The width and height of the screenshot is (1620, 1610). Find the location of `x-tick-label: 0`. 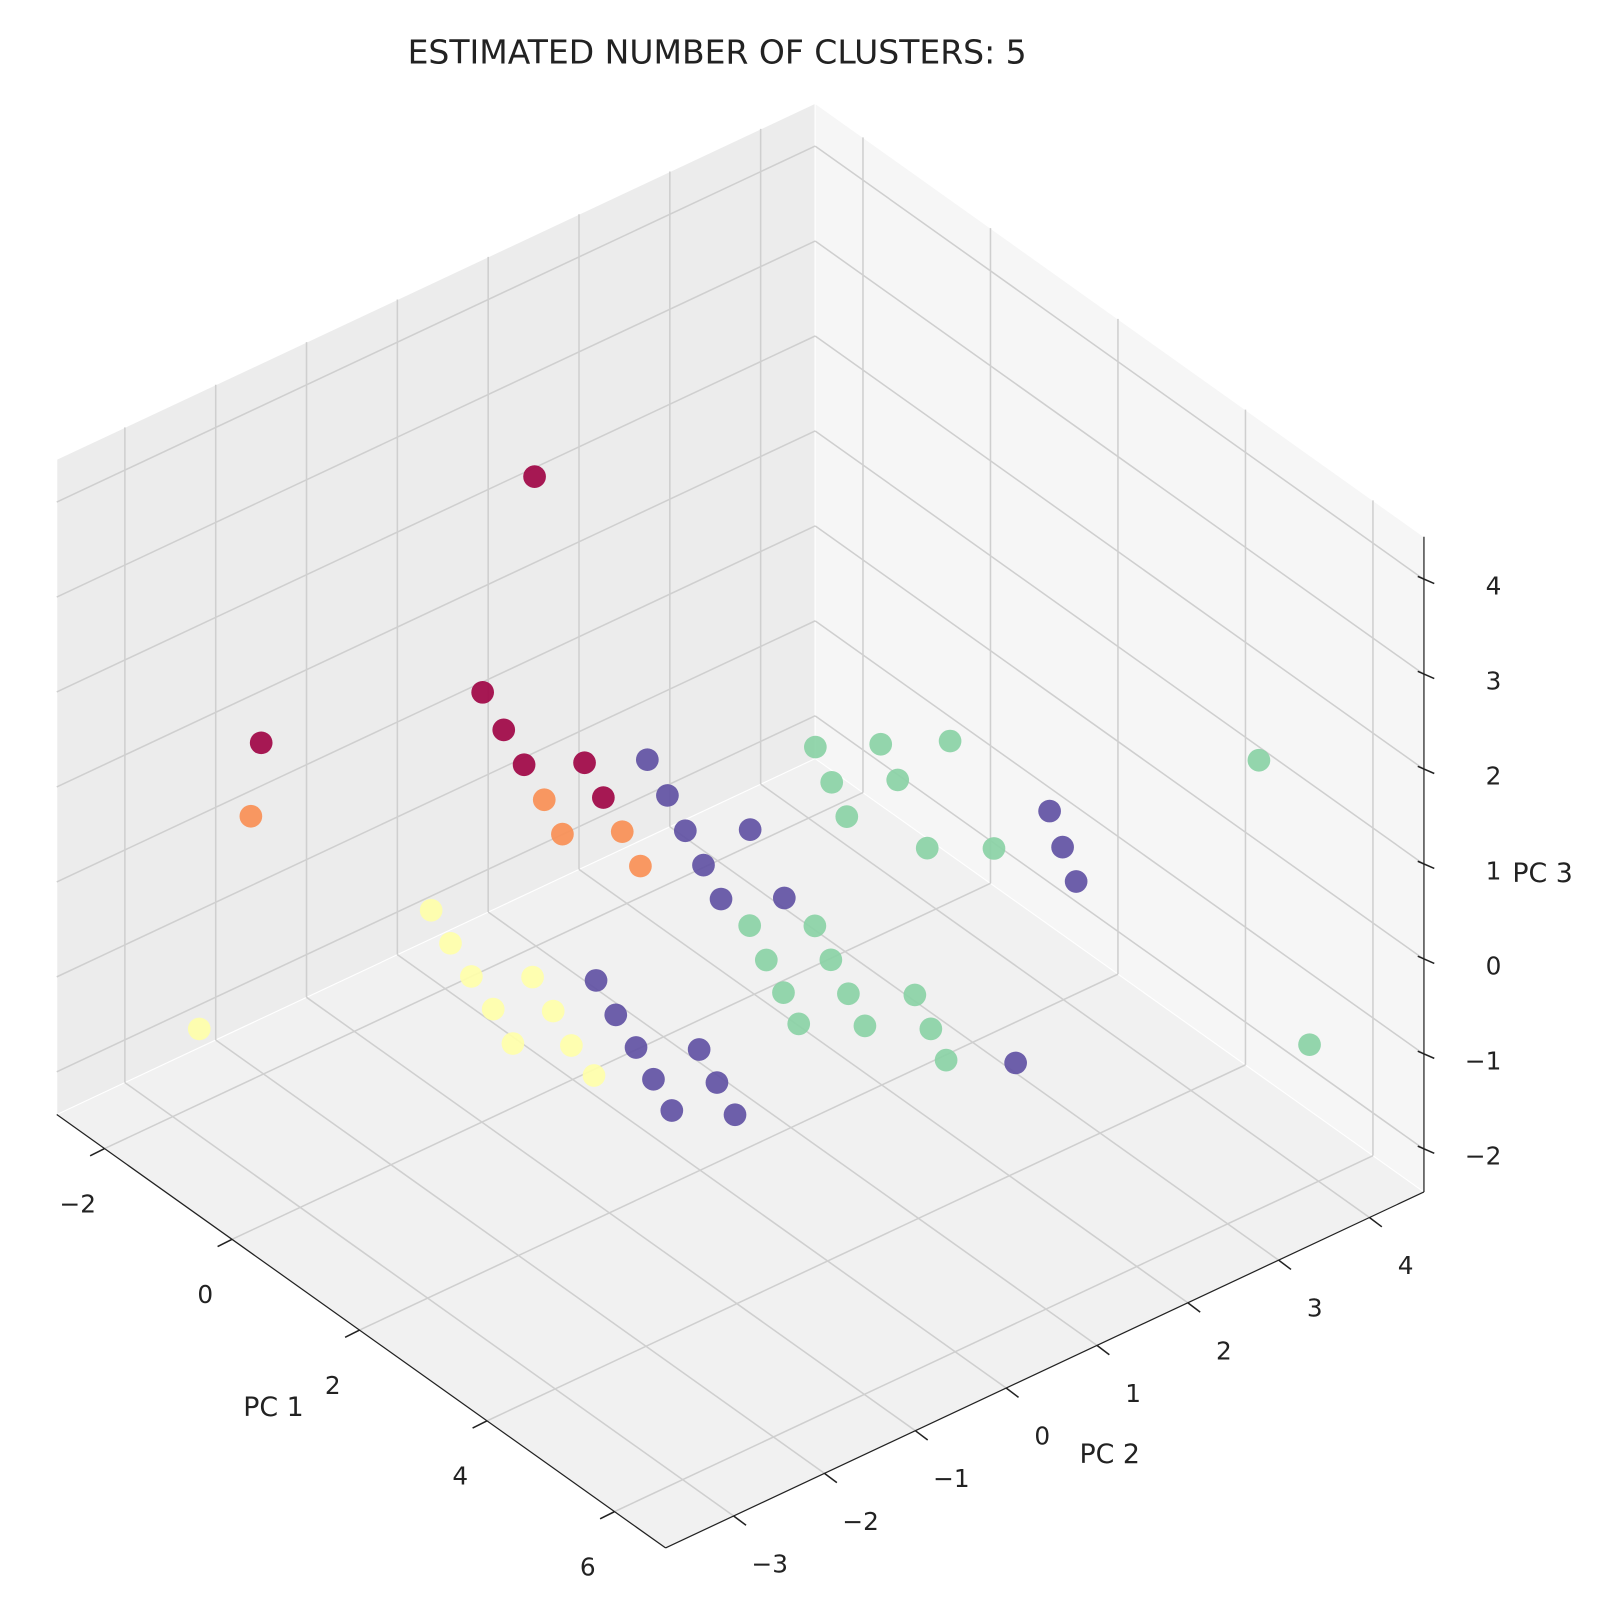

x-tick-label: 0 is located at coordinates (205, 1294).